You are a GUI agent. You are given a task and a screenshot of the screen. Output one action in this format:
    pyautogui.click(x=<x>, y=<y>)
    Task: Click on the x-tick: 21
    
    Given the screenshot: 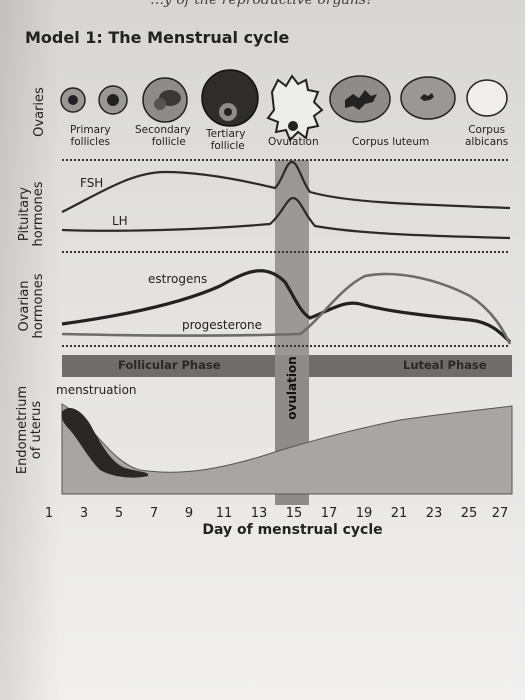 What is the action you would take?
    pyautogui.click(x=399, y=513)
    